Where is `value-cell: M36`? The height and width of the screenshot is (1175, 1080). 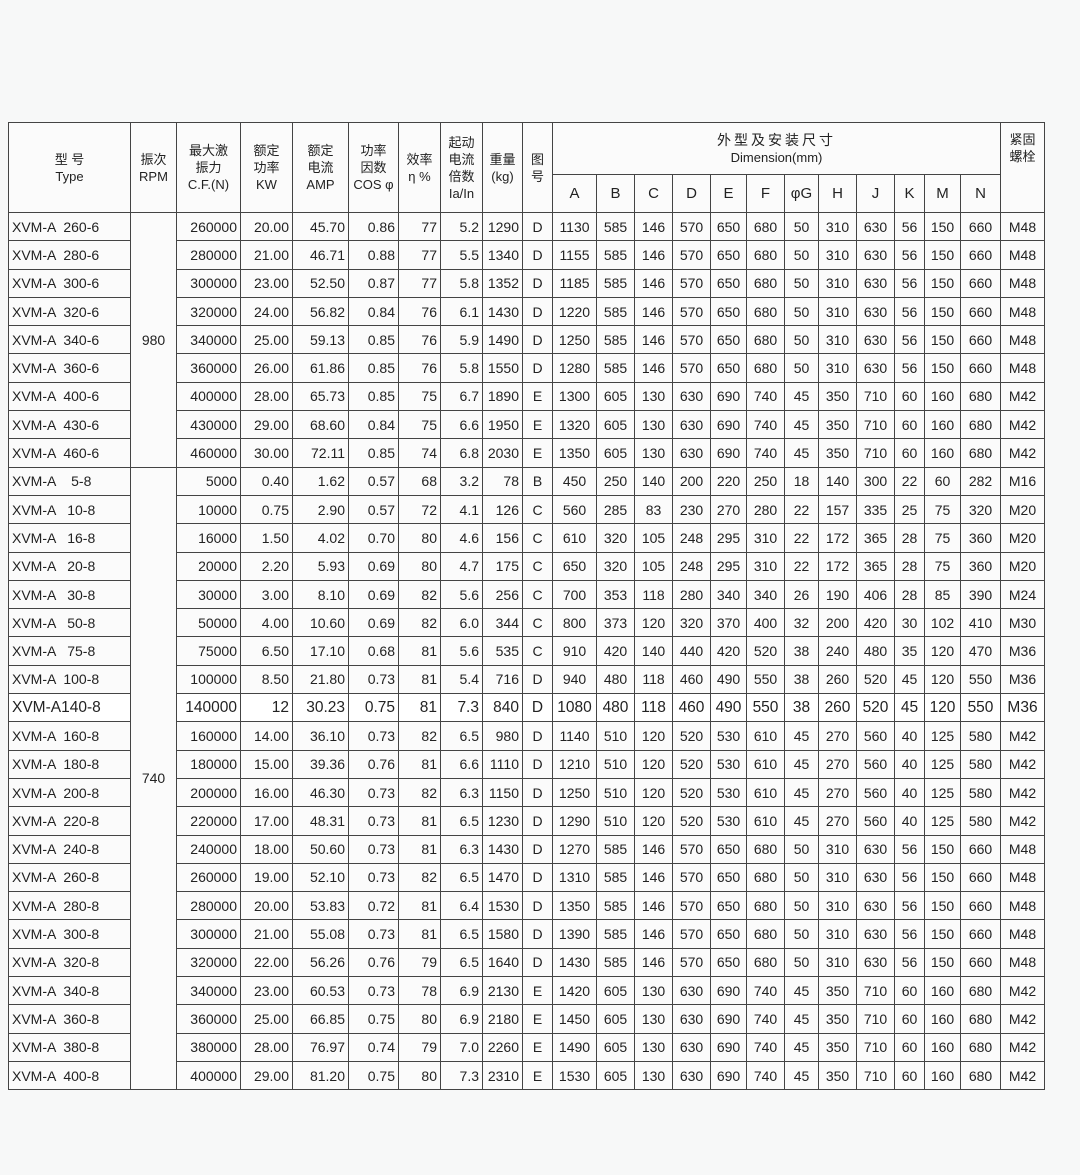
value-cell: M36 is located at coordinates (1022, 708).